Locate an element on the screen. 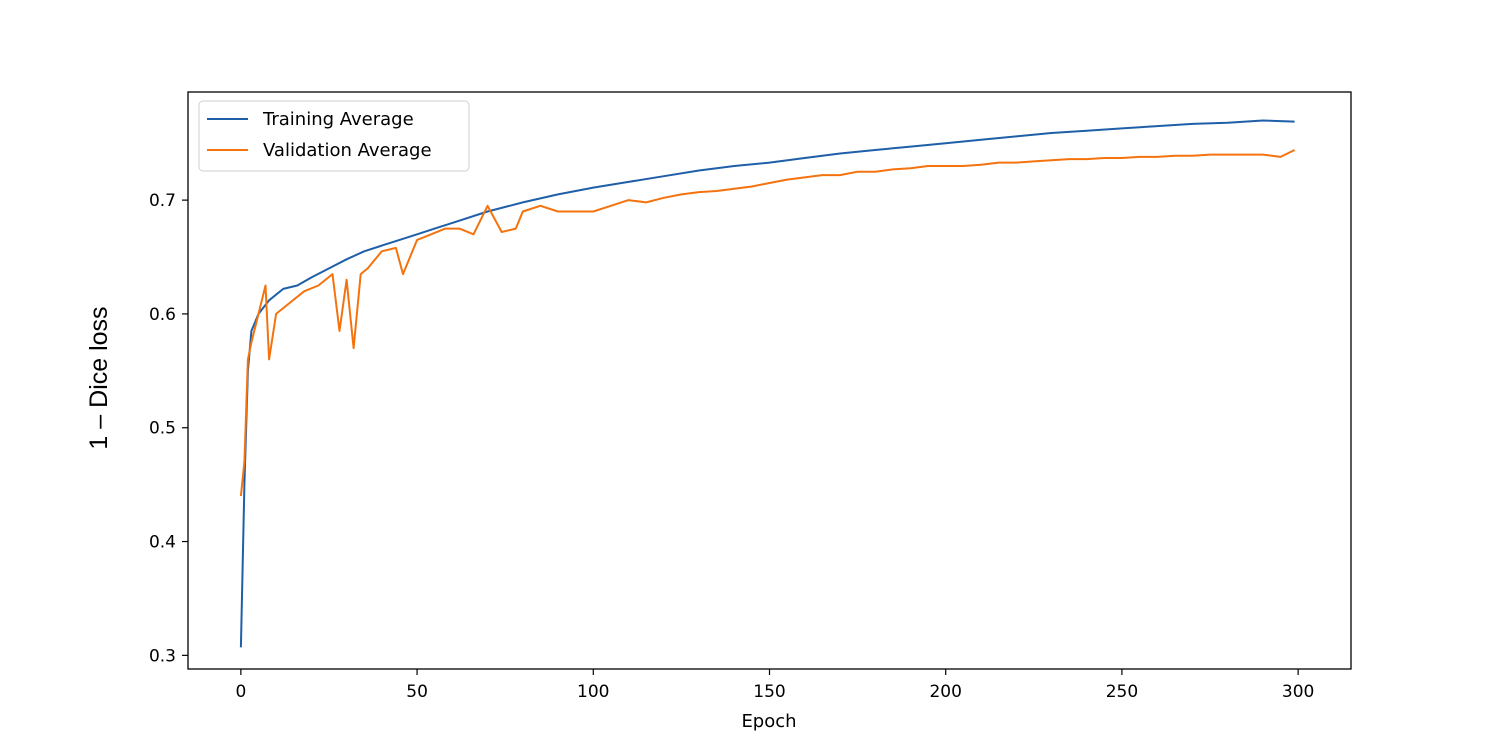 The width and height of the screenshot is (1500, 750). y-tick-label: 0.6 is located at coordinates (162, 315).